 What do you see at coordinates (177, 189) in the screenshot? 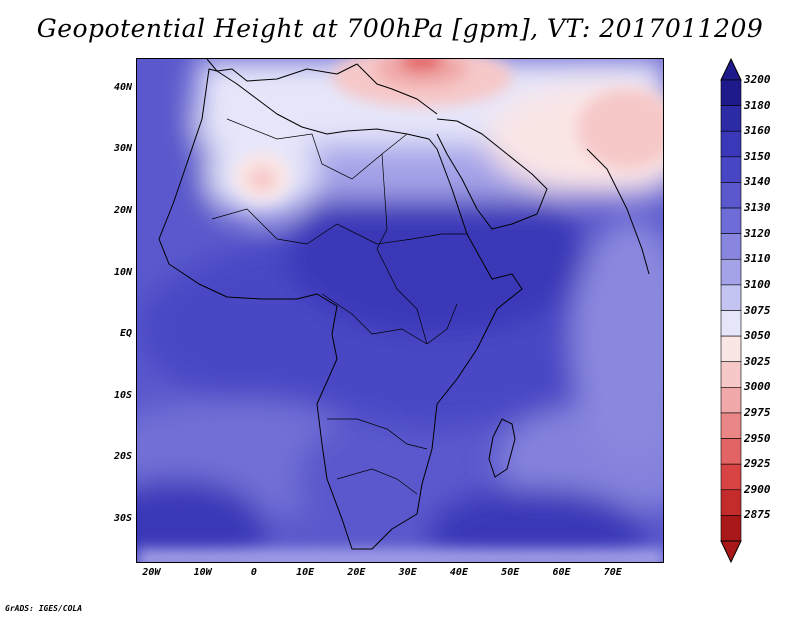
I see `height-field-3140-west-atlantic` at bounding box center [177, 189].